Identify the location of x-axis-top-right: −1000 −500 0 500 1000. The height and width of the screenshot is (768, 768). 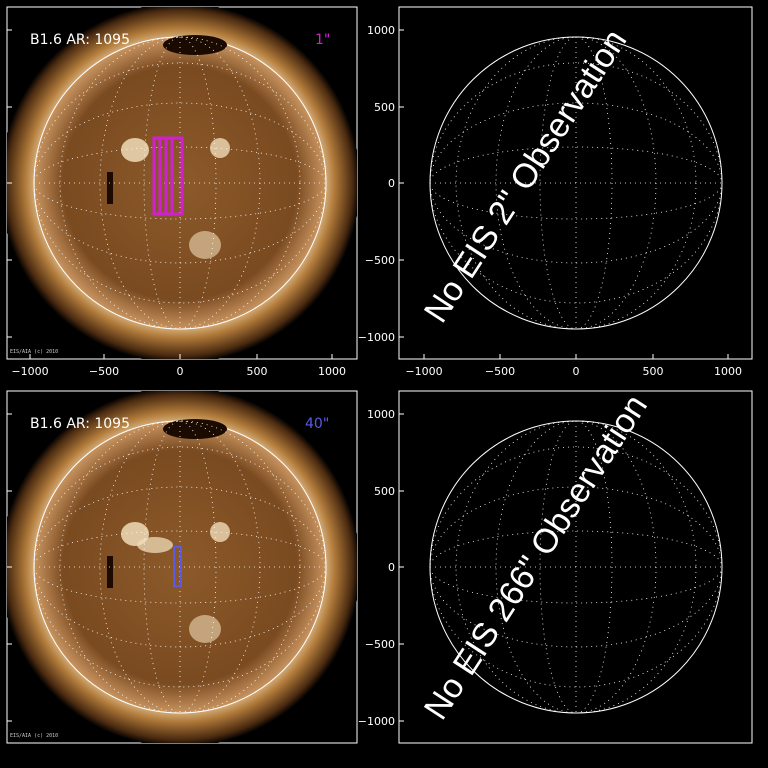
(573, 371).